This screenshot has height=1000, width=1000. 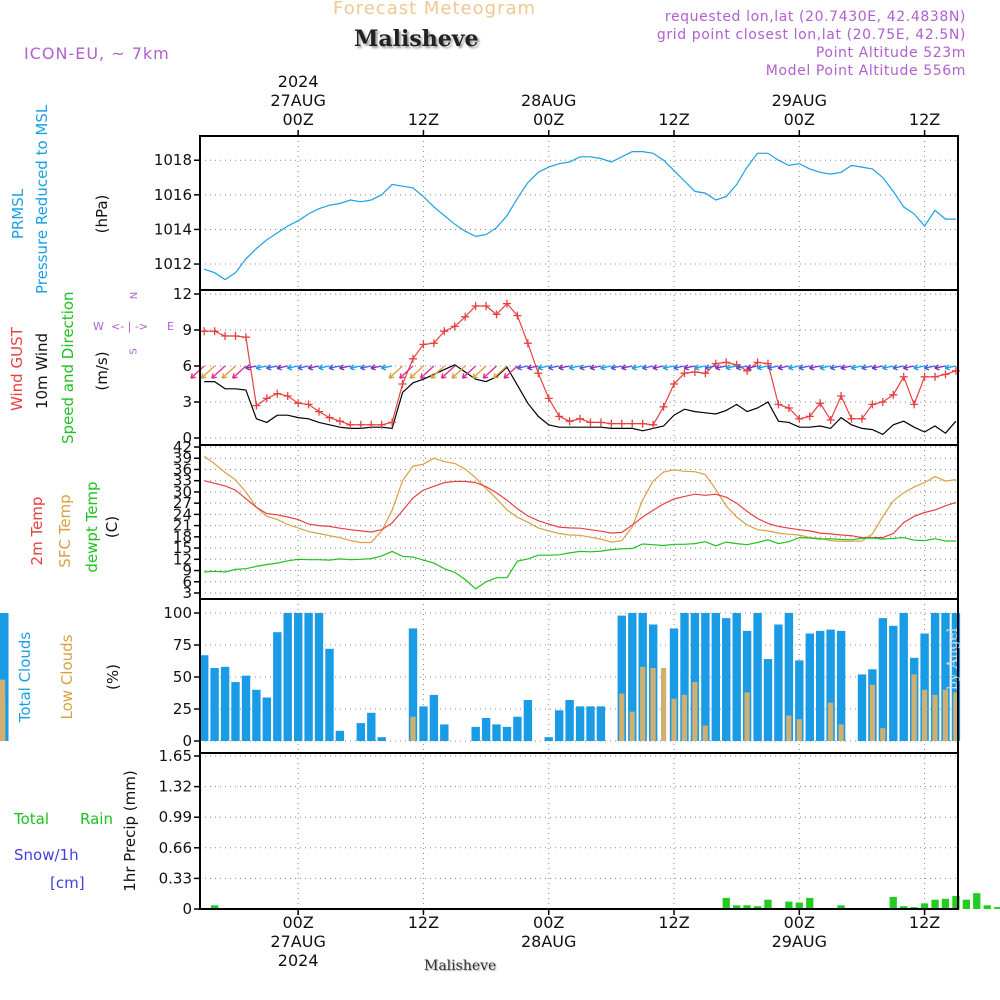 I want to click on bottom-time-label-line: 00Z, so click(x=549, y=922).